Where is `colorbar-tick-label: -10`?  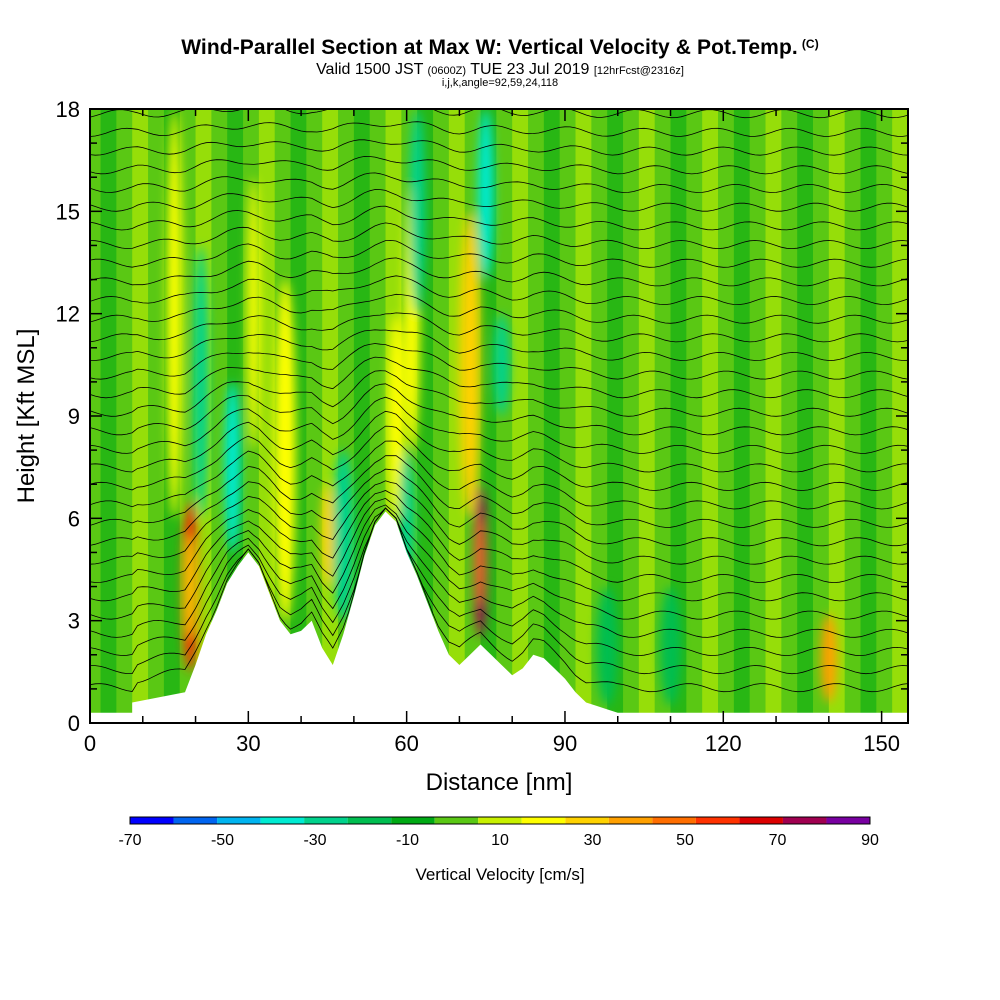
colorbar-tick-label: -10 is located at coordinates (407, 840).